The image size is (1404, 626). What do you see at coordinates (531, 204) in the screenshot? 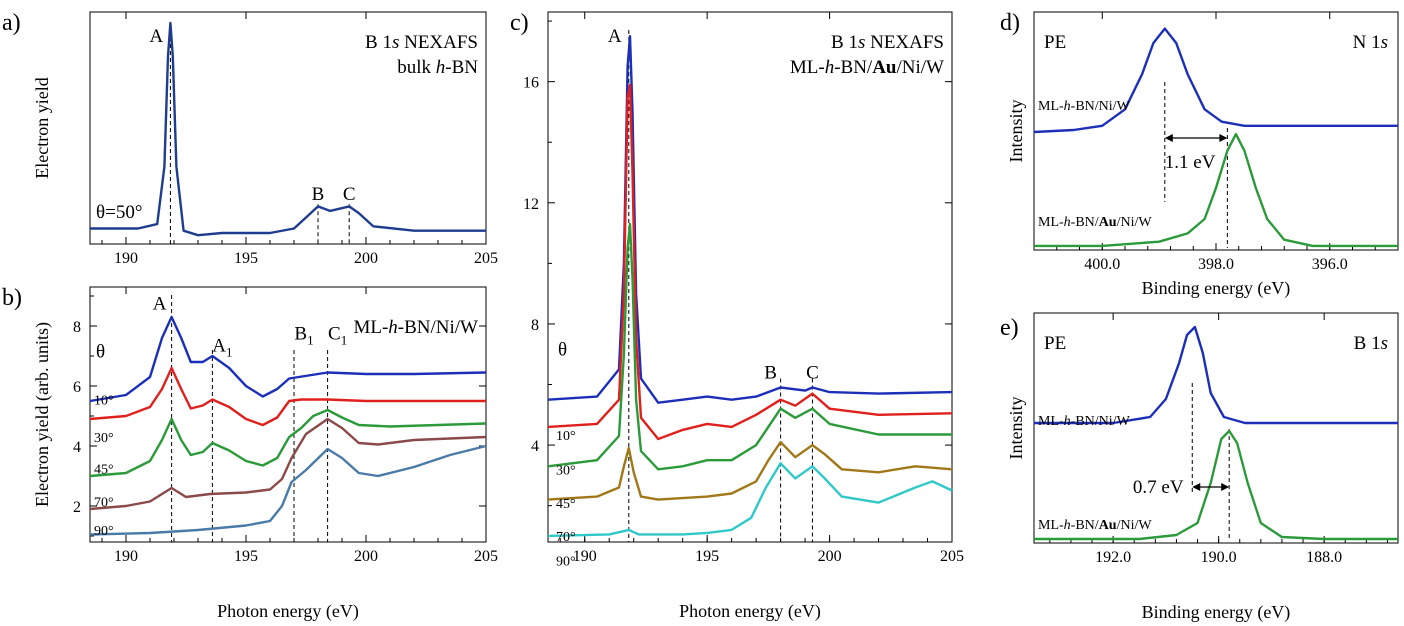
I see `y-tick-label-c: 12` at bounding box center [531, 204].